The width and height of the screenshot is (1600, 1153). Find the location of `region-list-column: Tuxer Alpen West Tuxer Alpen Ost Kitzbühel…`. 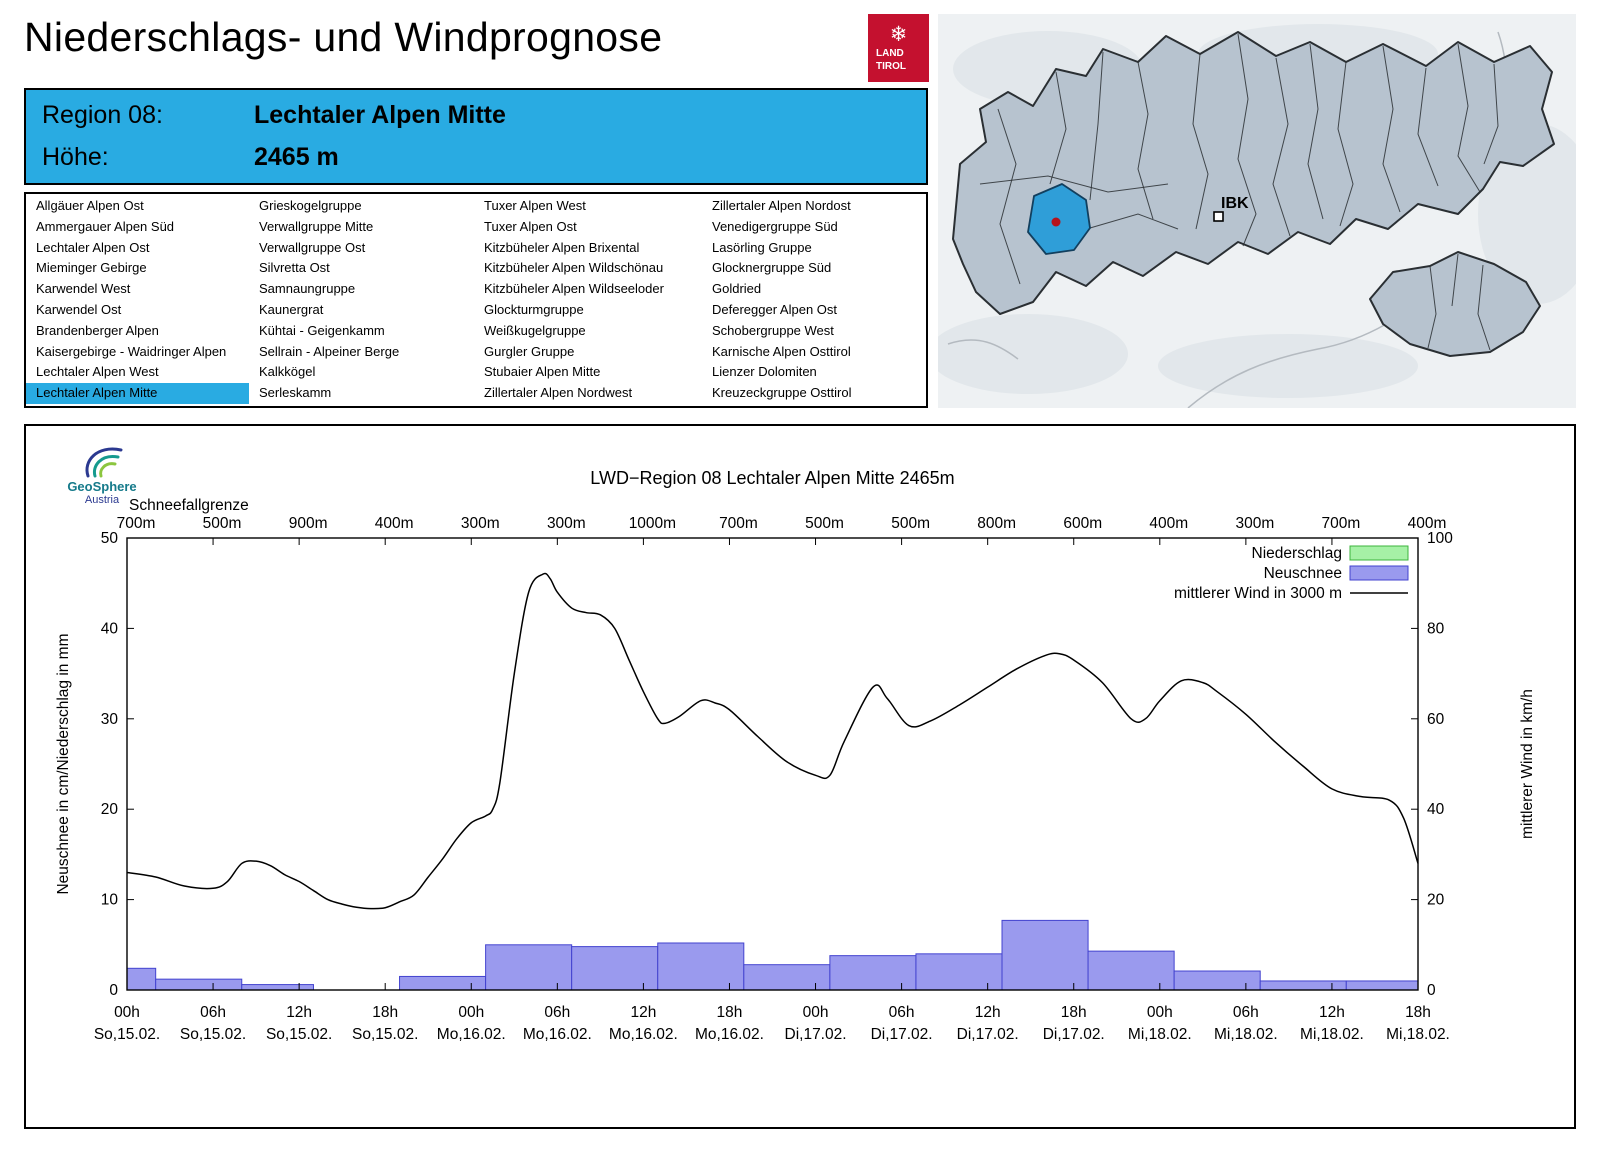

region-list-column: Tuxer Alpen West Tuxer Alpen Ost Kitzbühel… is located at coordinates (588, 300).